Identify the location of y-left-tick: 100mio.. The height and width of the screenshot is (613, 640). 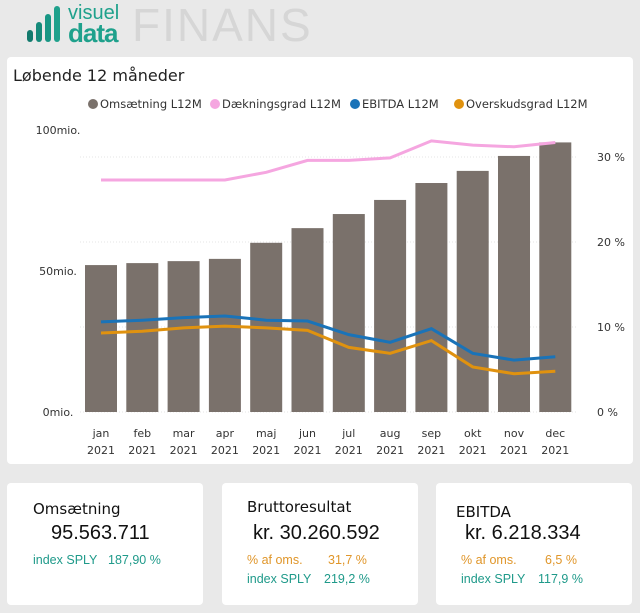
(58, 130).